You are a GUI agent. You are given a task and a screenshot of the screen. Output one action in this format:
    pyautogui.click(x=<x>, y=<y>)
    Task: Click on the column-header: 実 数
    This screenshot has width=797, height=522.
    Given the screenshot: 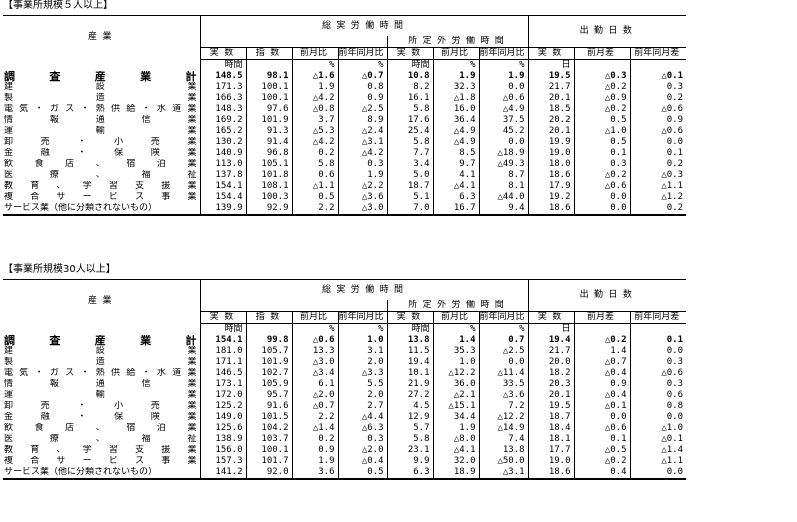 What is the action you would take?
    pyautogui.click(x=222, y=53)
    